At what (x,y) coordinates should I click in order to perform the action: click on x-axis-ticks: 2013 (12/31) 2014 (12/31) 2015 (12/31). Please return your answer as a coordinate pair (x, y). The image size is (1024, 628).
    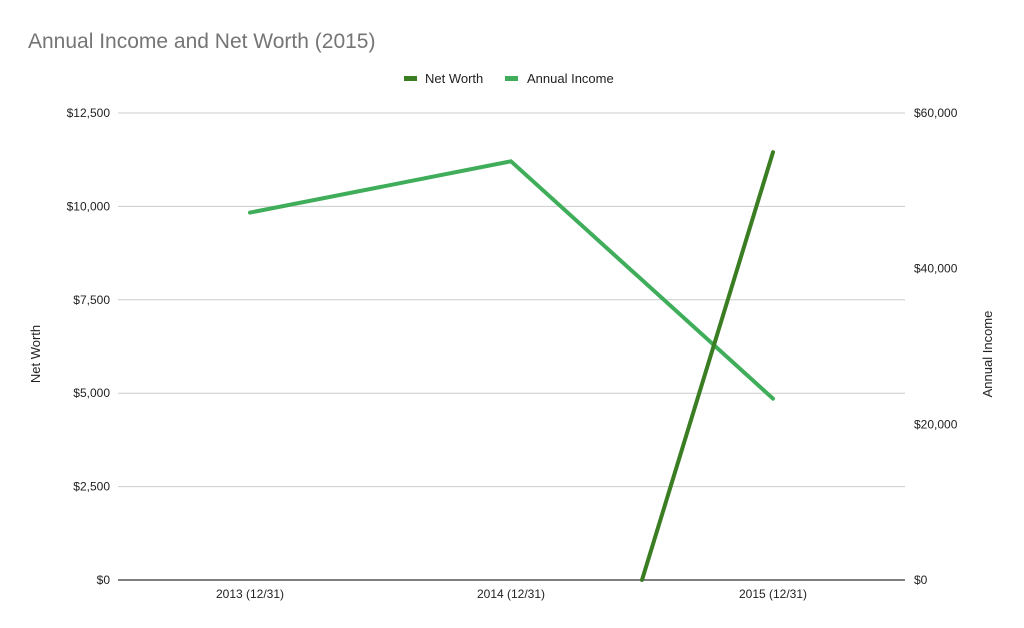
    Looking at the image, I should click on (511, 594).